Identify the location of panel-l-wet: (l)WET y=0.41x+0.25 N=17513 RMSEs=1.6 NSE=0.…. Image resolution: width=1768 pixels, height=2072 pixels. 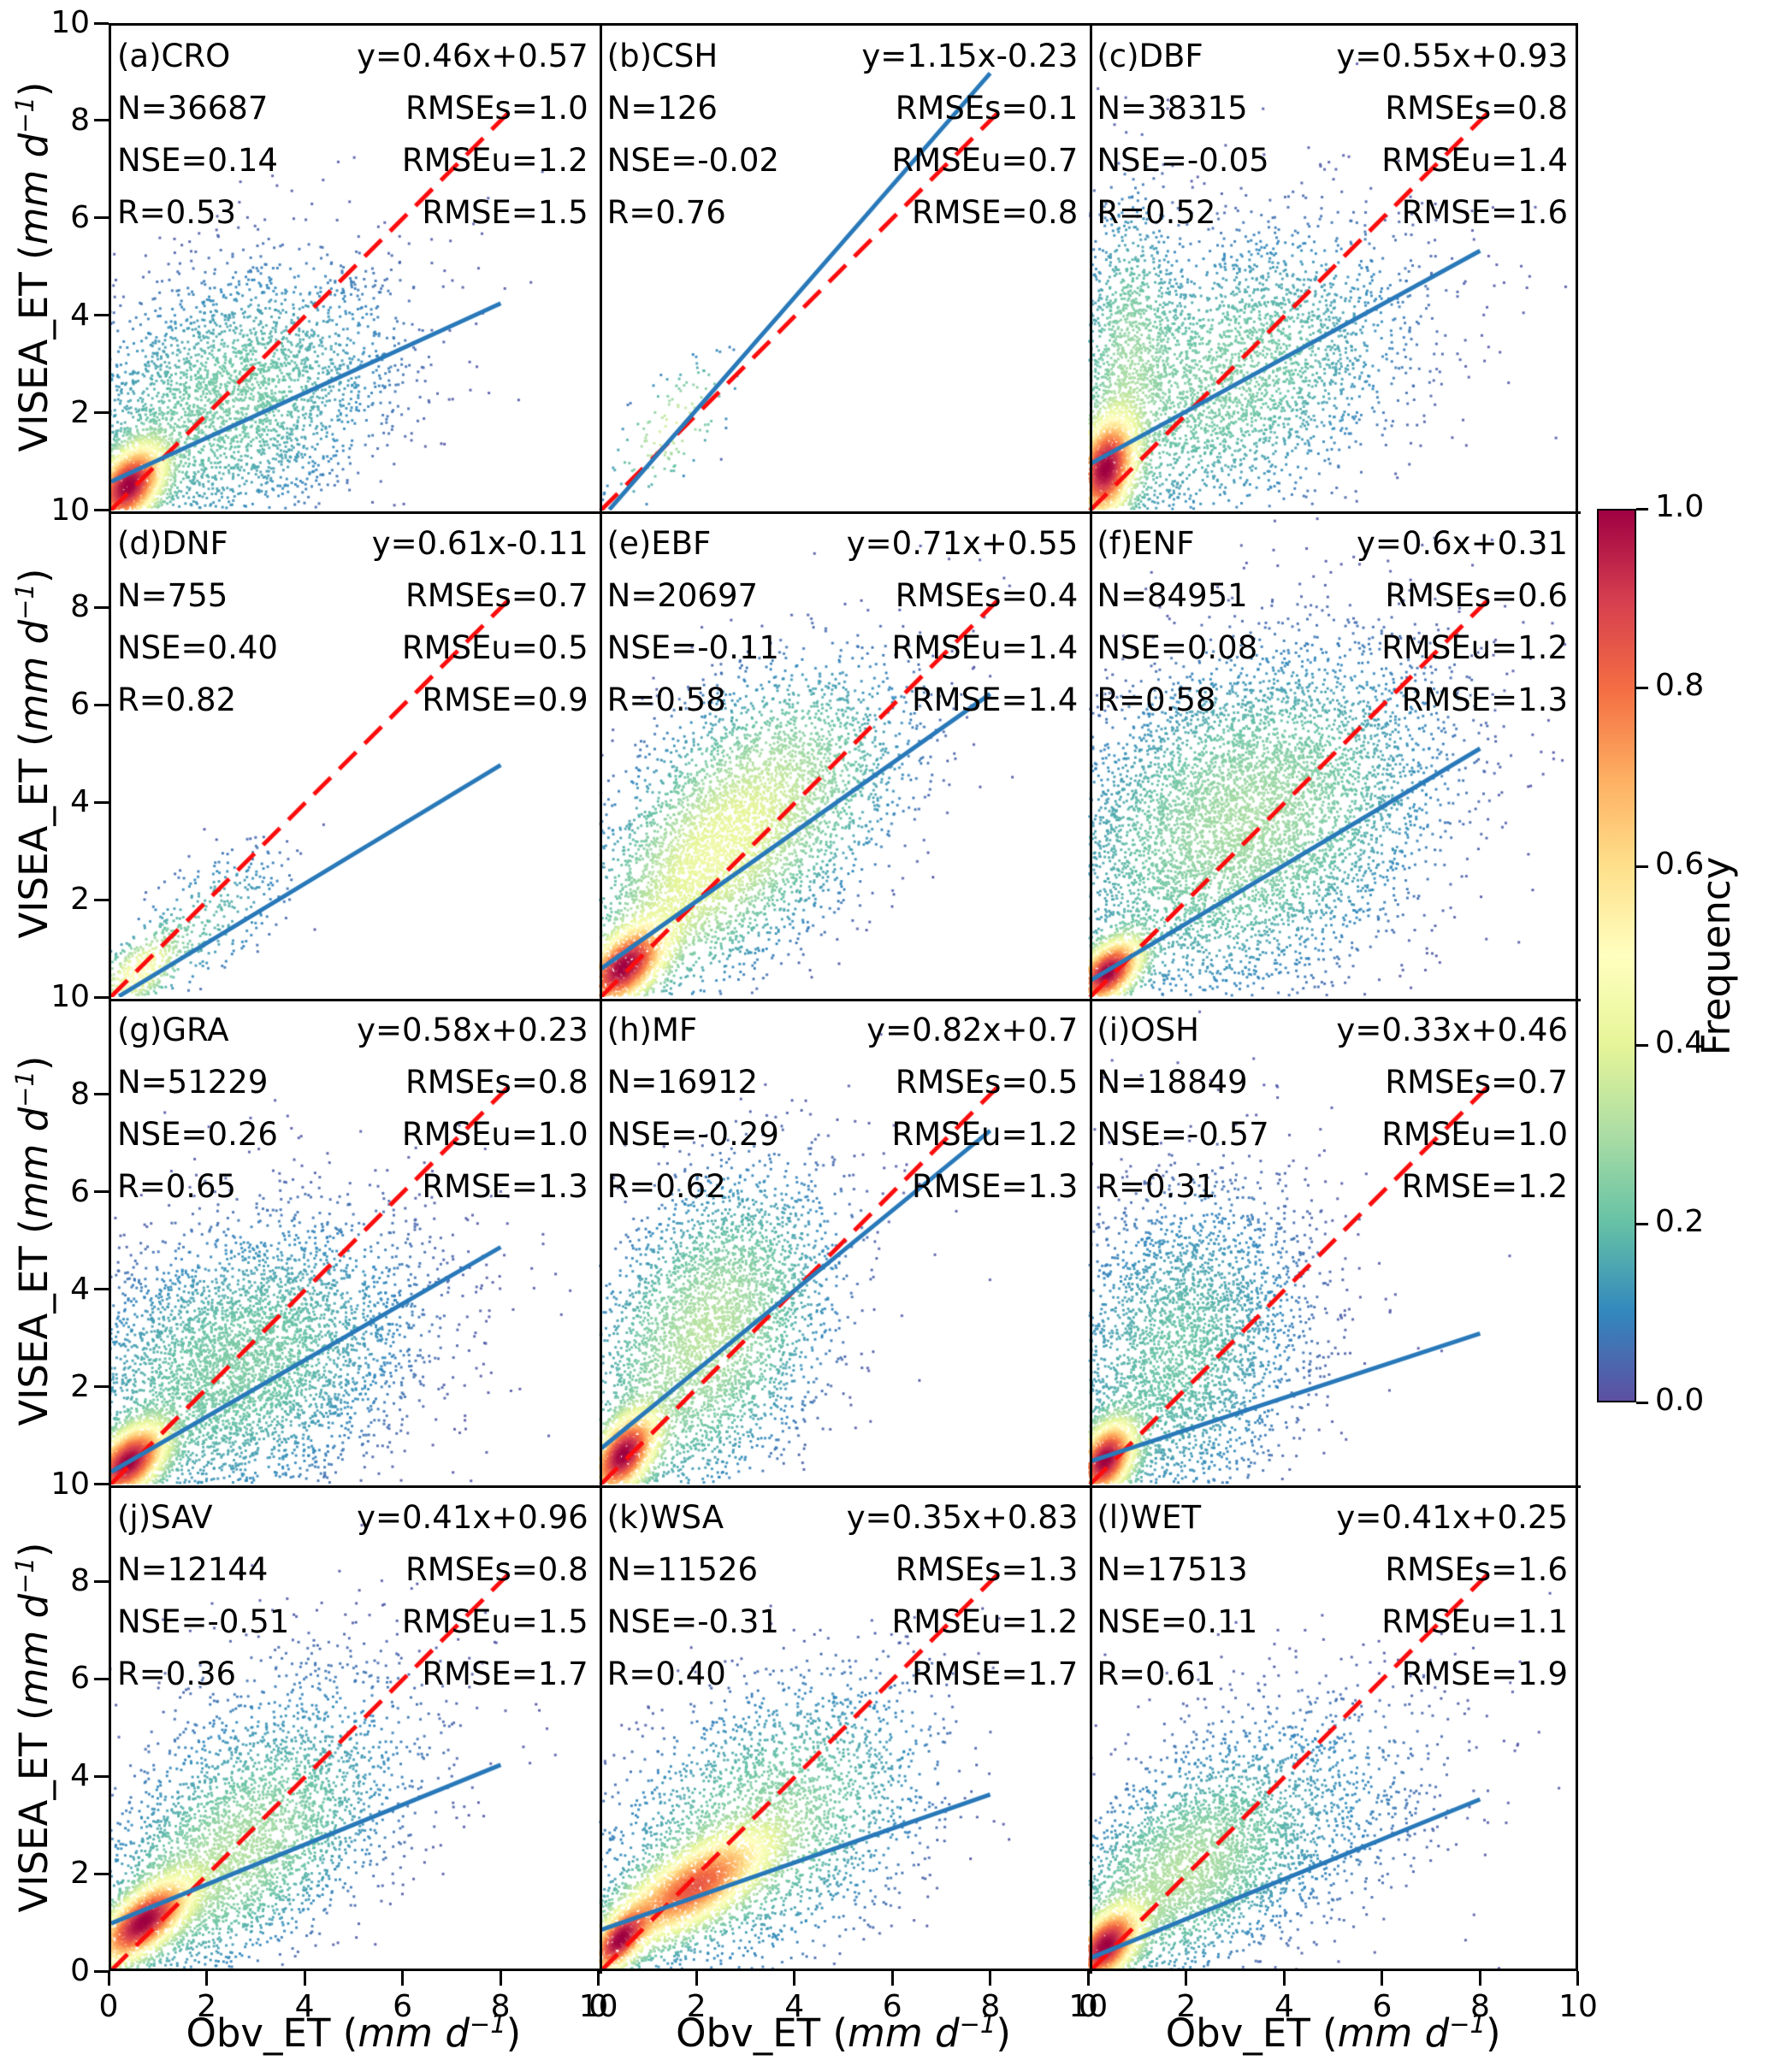
(1338, 1754).